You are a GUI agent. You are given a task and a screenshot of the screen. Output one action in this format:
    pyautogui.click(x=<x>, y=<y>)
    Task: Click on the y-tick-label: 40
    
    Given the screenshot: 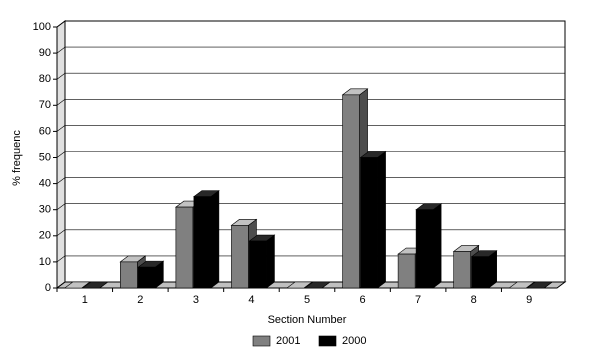 What is the action you would take?
    pyautogui.click(x=45, y=184)
    